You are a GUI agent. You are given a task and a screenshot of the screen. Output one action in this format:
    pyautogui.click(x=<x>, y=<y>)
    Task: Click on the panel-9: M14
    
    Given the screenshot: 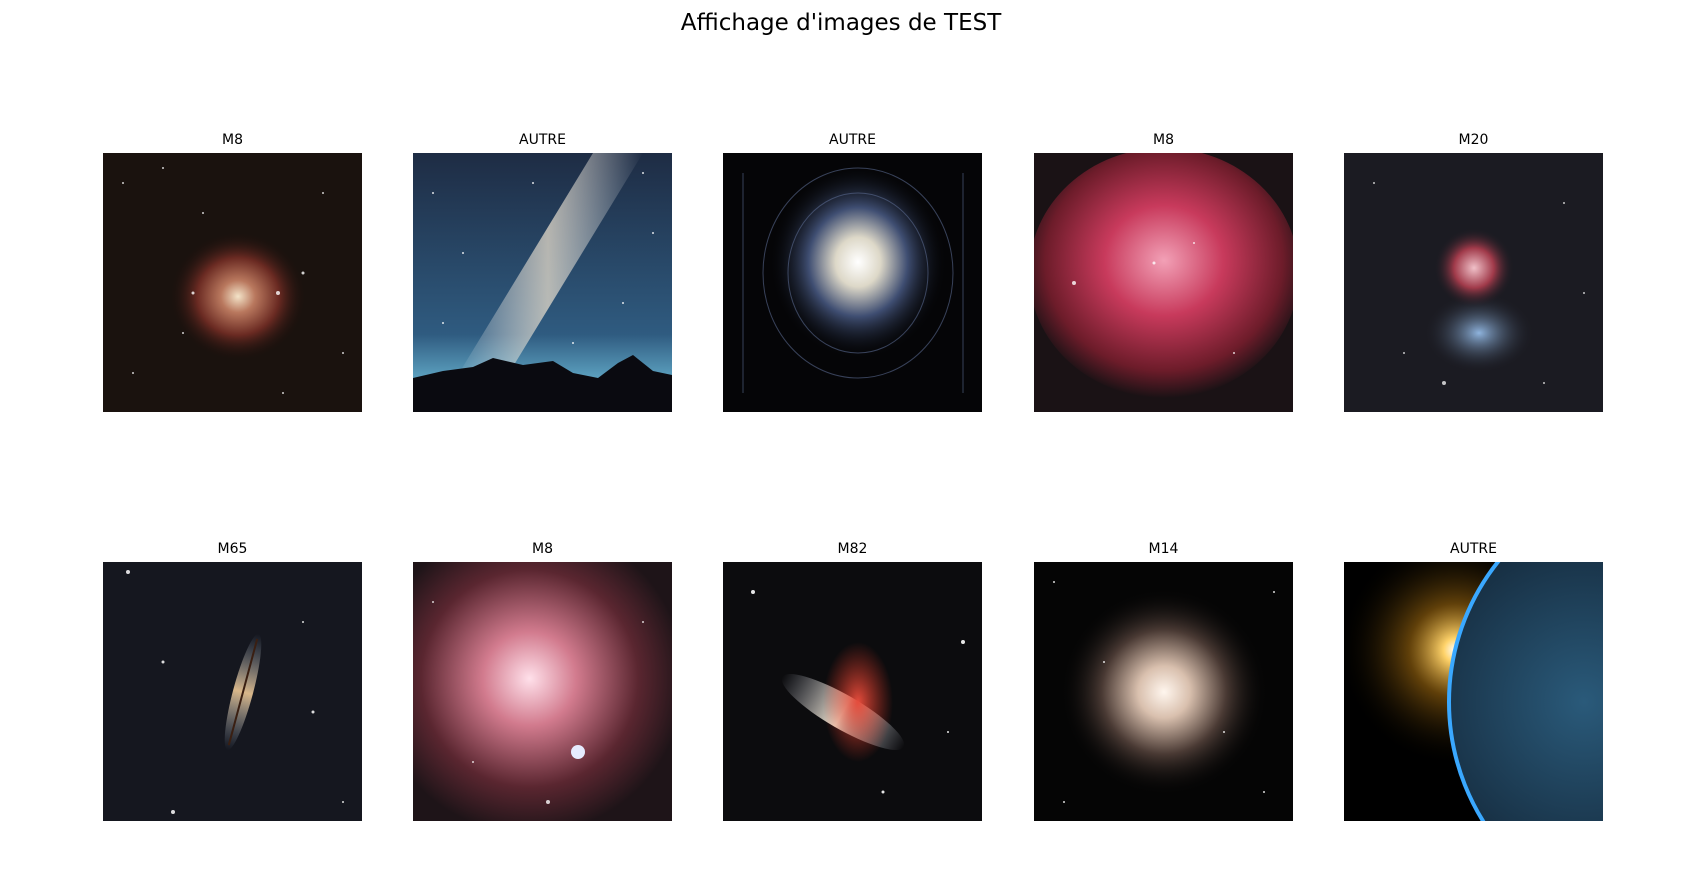 What is the action you would take?
    pyautogui.click(x=1163, y=680)
    